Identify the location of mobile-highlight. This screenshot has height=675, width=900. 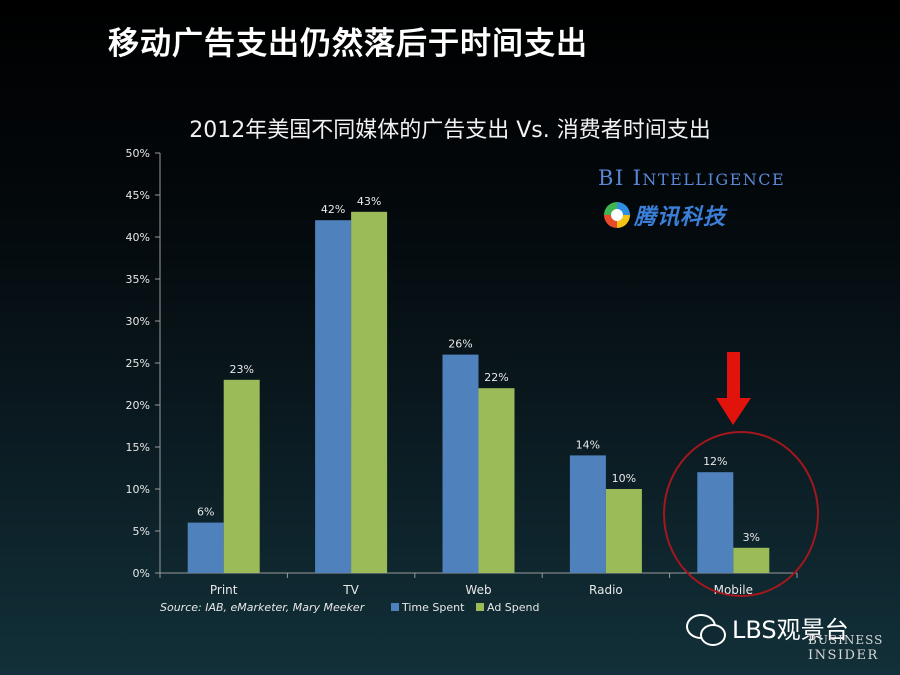
(741, 474).